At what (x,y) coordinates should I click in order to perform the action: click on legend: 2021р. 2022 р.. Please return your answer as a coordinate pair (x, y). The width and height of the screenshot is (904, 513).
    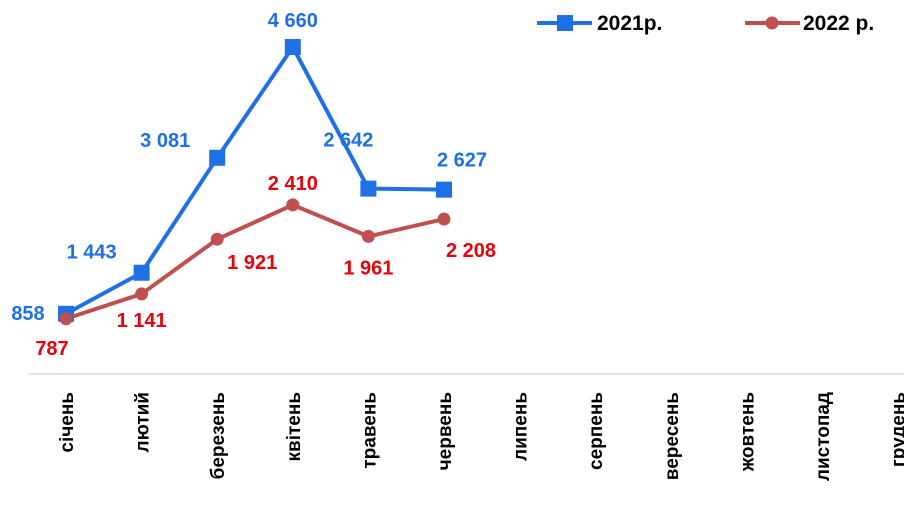
    Looking at the image, I should click on (705, 23).